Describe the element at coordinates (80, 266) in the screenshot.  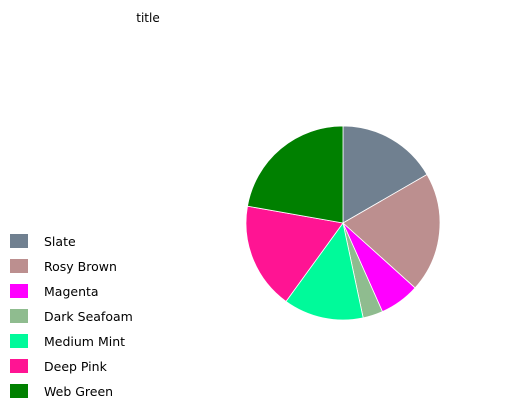
I see `legend-label-rosy-brown: Rosy Brown` at that location.